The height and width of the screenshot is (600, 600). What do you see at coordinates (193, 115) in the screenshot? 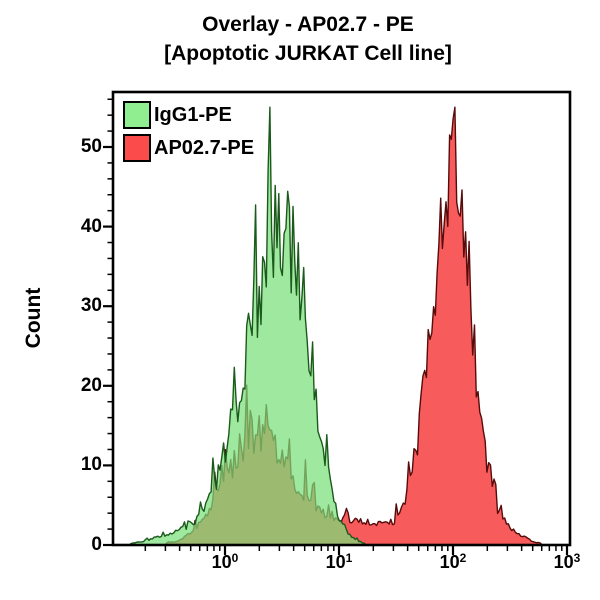
I see `legend-label-igg1: IgG1-PE` at bounding box center [193, 115].